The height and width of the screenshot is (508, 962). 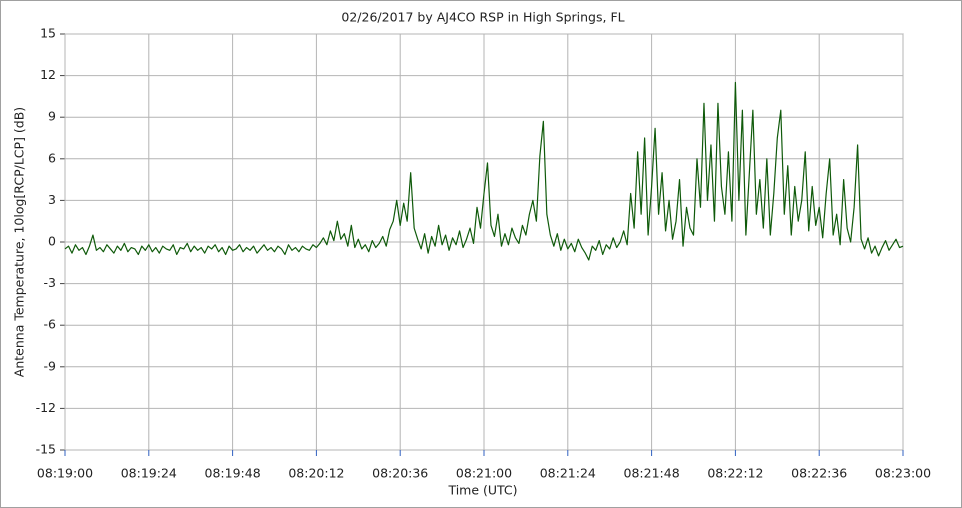 I want to click on y-tick-label: -9, so click(x=50, y=365).